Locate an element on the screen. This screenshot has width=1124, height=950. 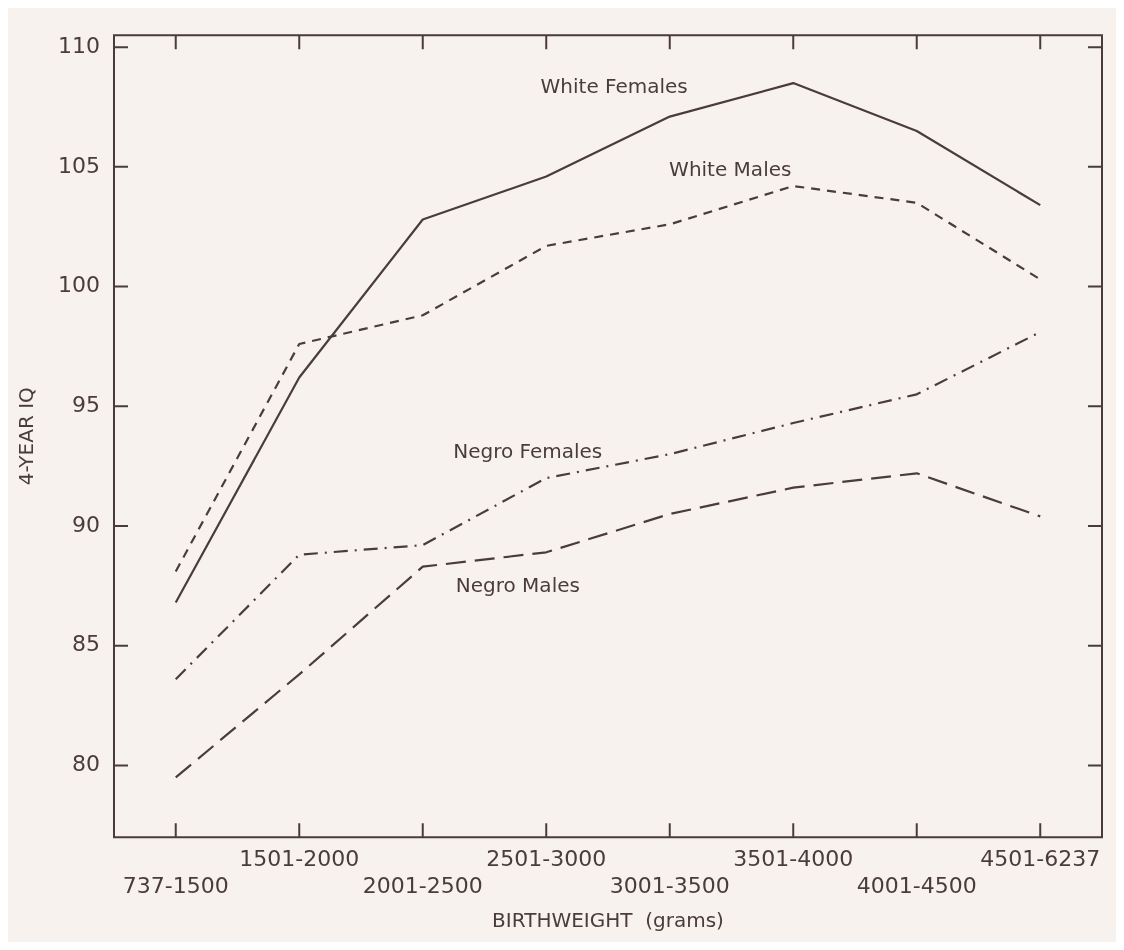
series-label: White Females is located at coordinates (614, 85).